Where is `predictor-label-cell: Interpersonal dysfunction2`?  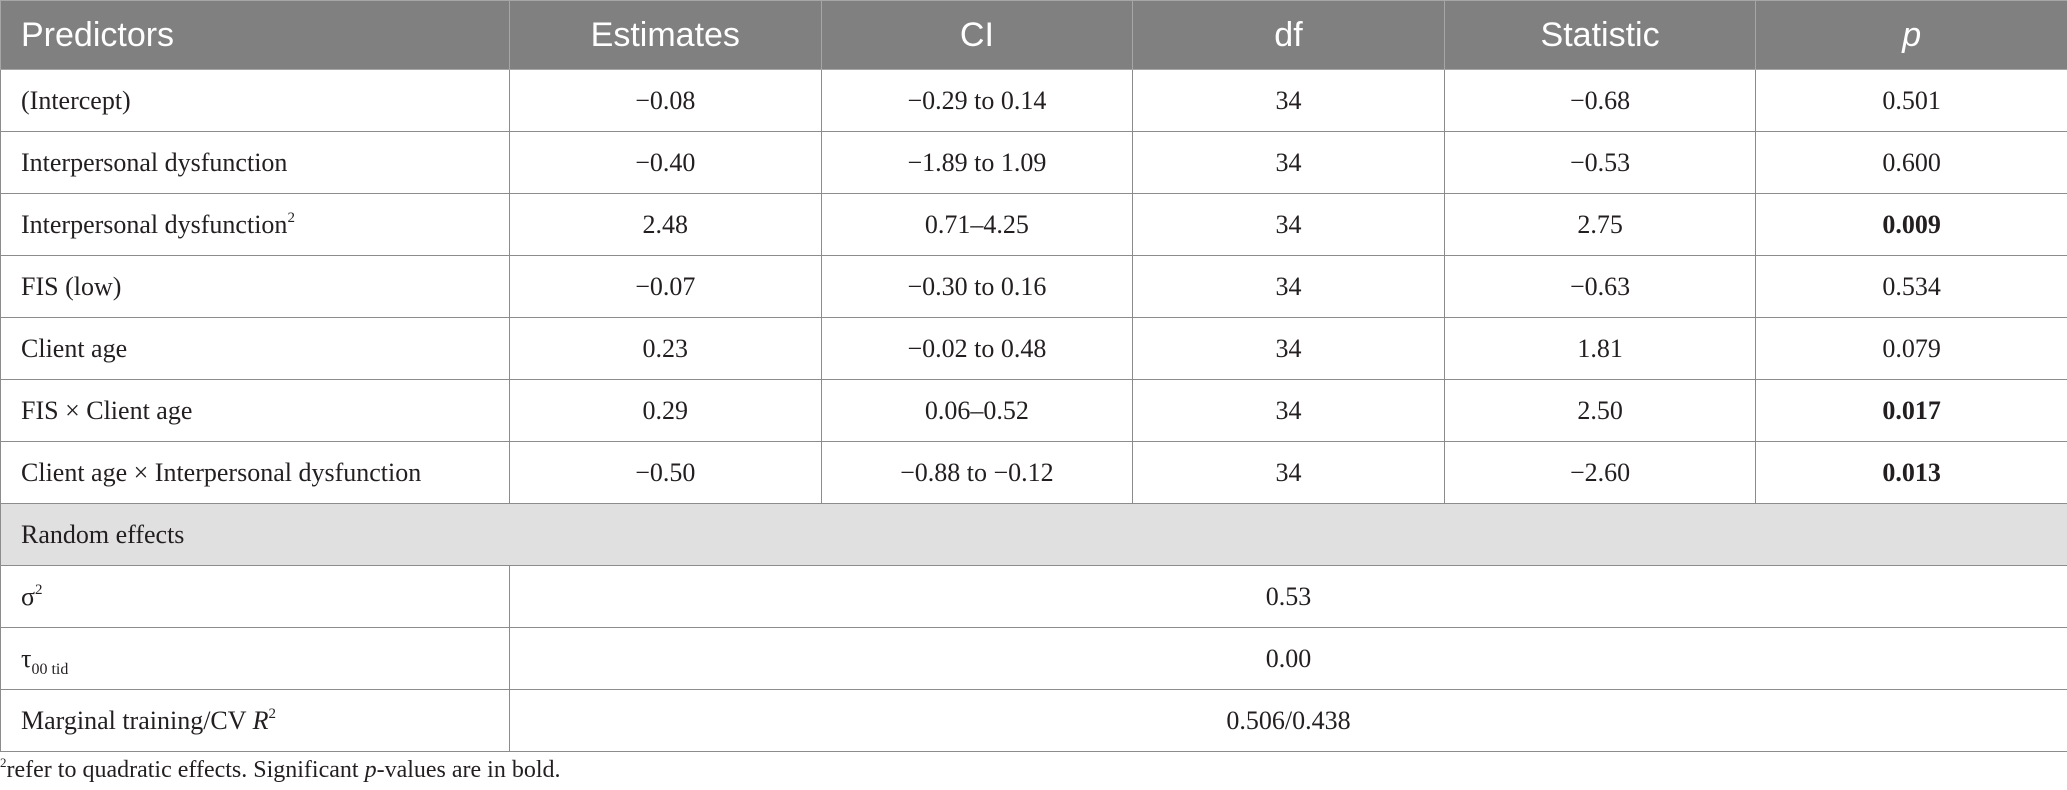 predictor-label-cell: Interpersonal dysfunction2 is located at coordinates (255, 224).